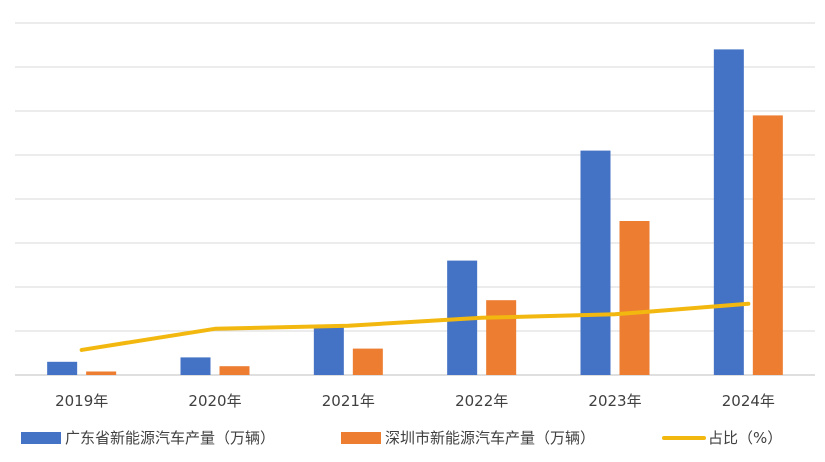  I want to click on legend-item-2: 占比（%）, so click(722, 438).